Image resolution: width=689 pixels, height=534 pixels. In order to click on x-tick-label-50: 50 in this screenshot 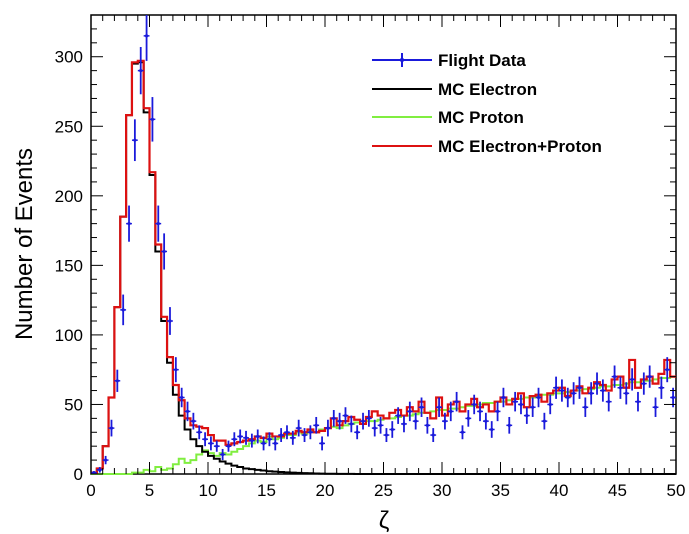, I will do `click(676, 490)`.